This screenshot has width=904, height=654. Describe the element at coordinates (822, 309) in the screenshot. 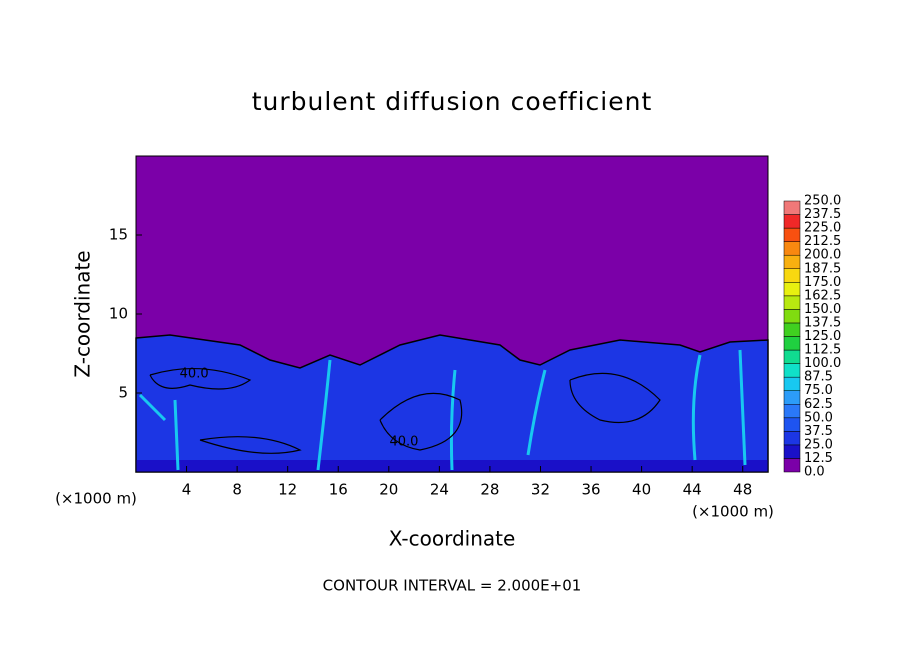

I see `colorbar-label: 150.0` at that location.